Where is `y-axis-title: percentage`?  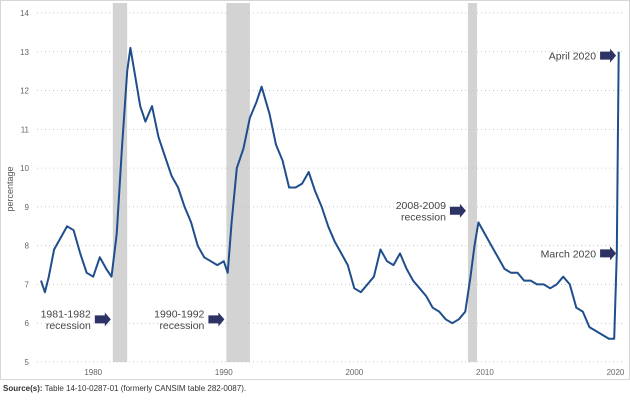 y-axis-title: percentage is located at coordinates (10, 188).